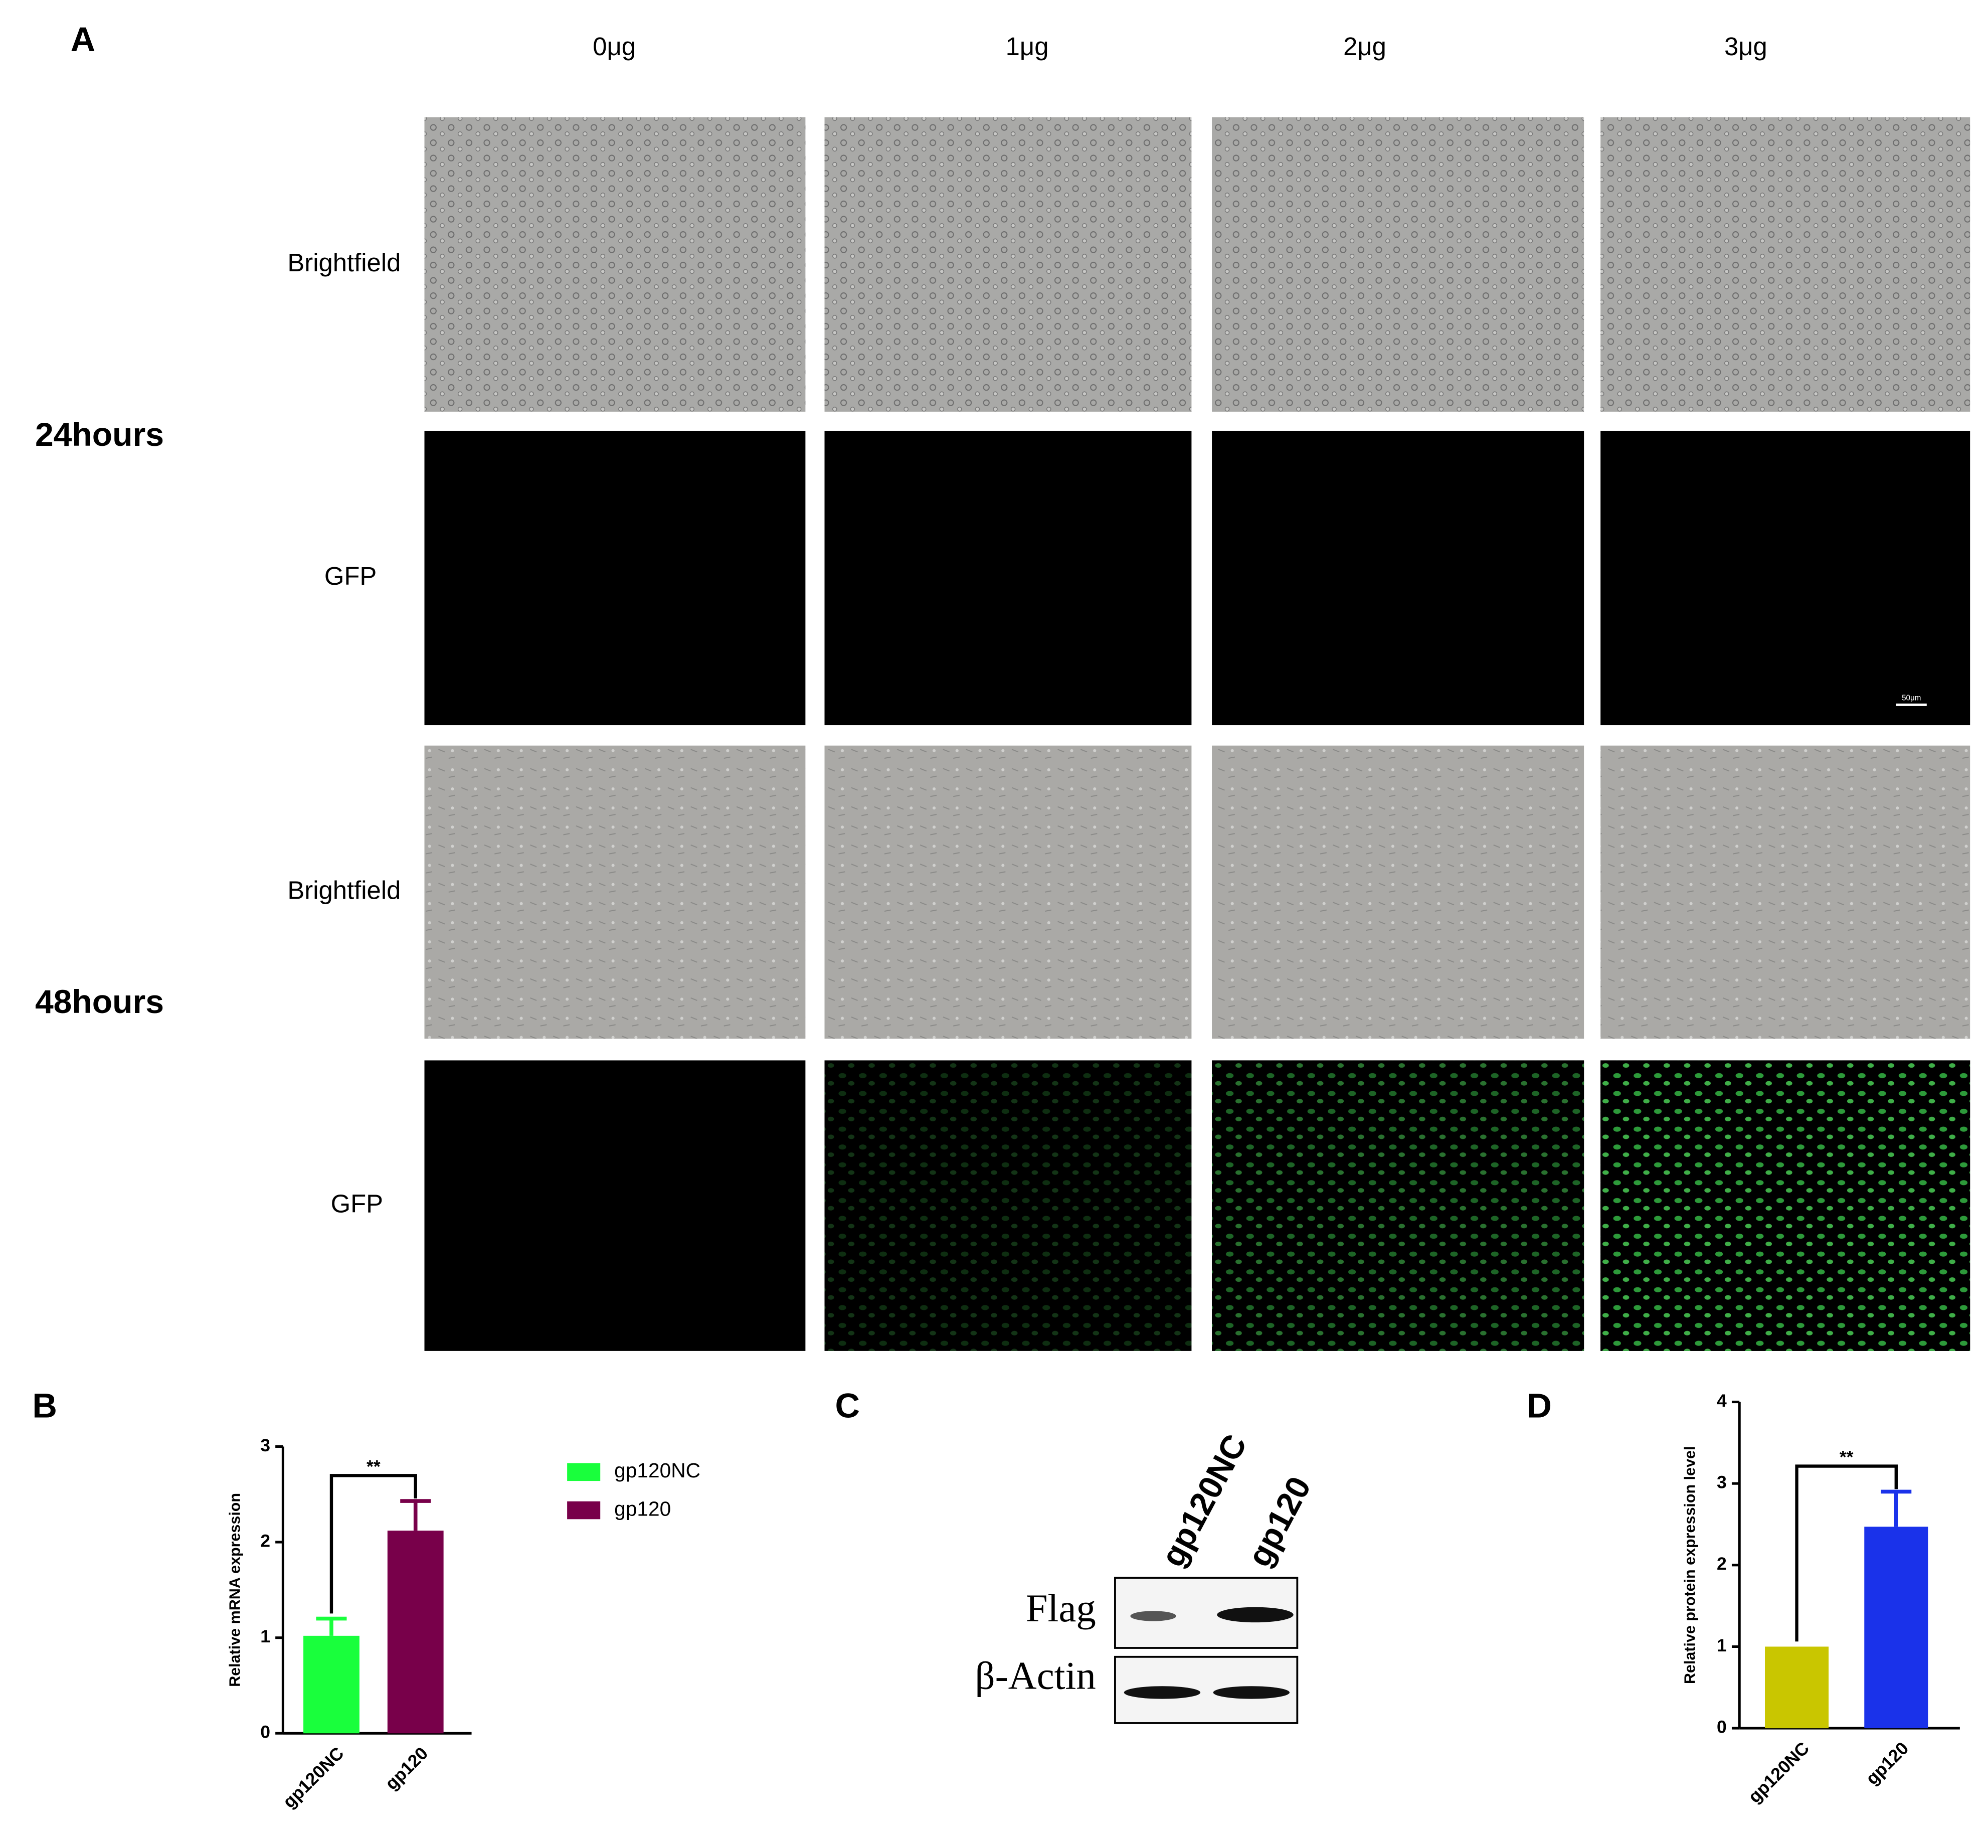  Describe the element at coordinates (614, 46) in the screenshot. I see `column-label: 0μg` at that location.